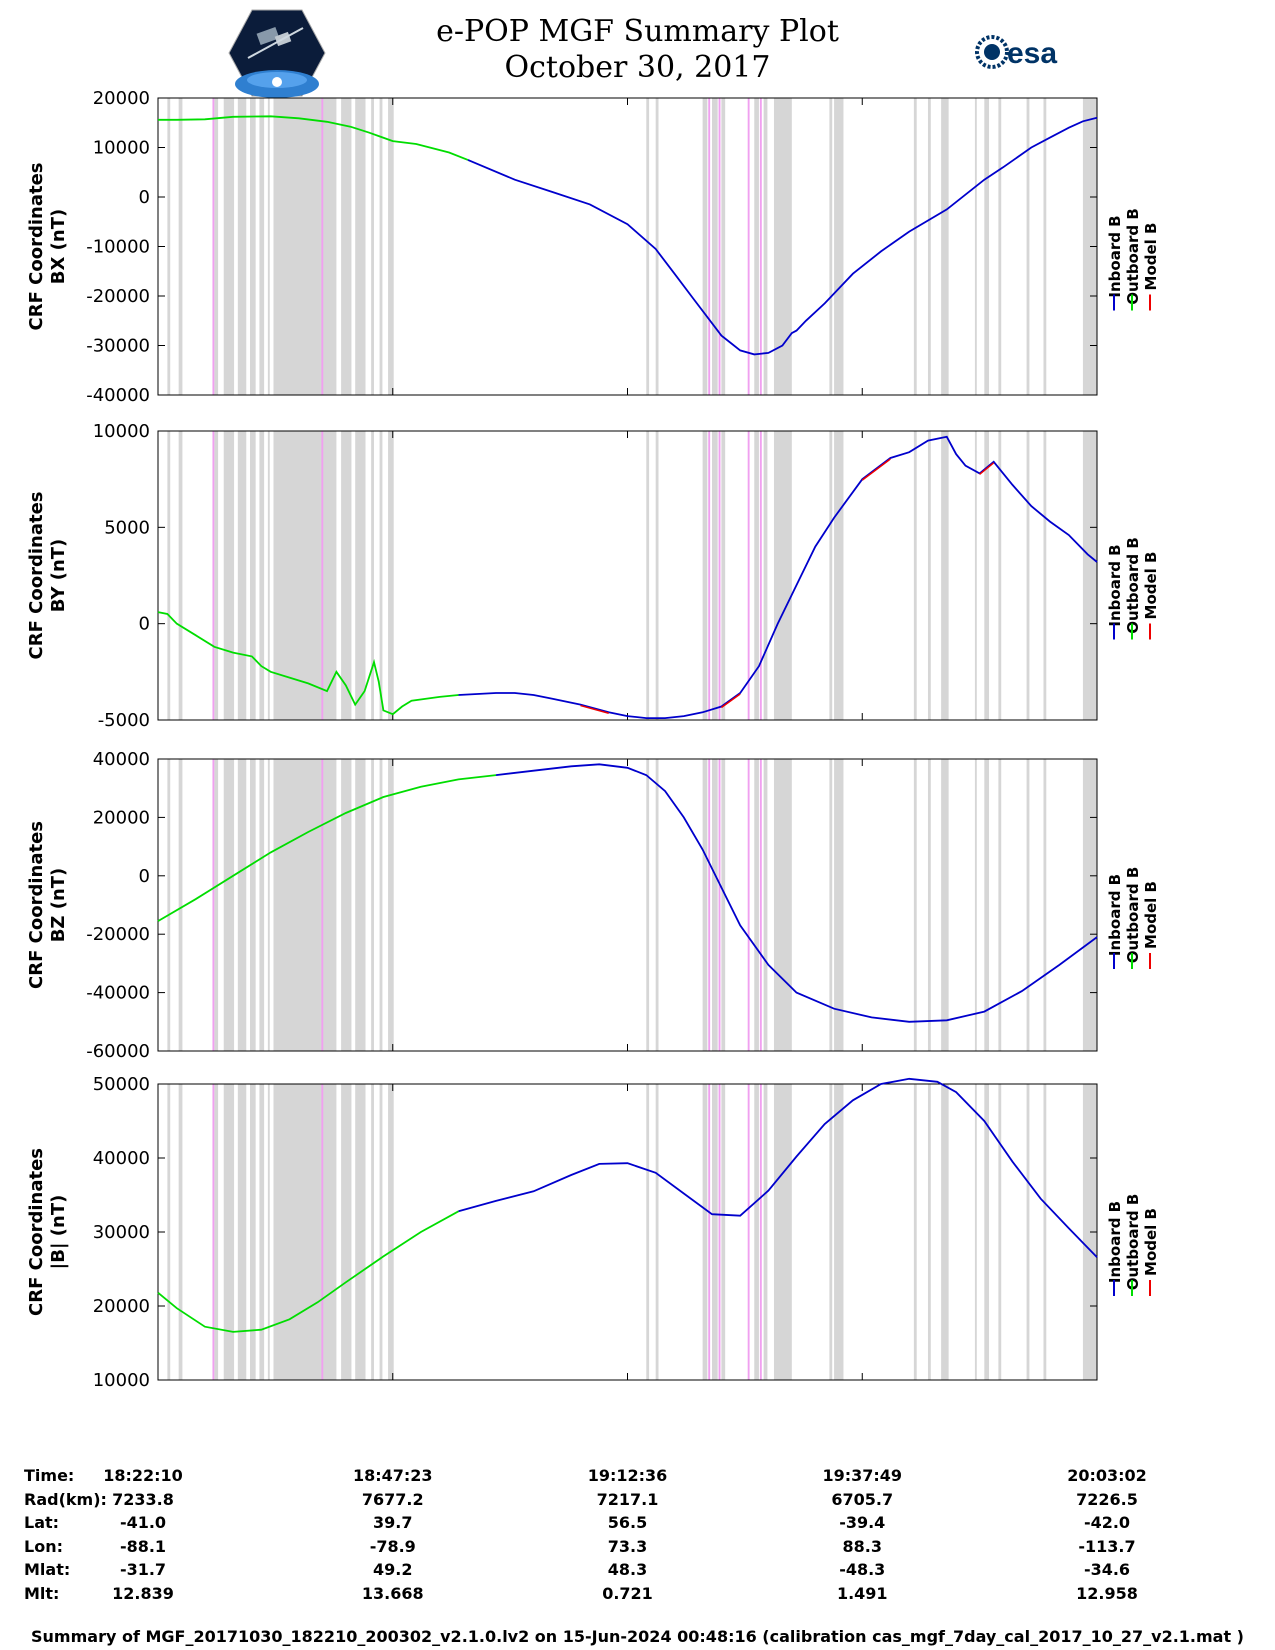 This screenshot has height=1650, width=1275. What do you see at coordinates (637, 1502) in the screenshot?
I see `info-row: Rad(km): 7233.8 7677.2 7217.1 6705.7 7226.5` at bounding box center [637, 1502].